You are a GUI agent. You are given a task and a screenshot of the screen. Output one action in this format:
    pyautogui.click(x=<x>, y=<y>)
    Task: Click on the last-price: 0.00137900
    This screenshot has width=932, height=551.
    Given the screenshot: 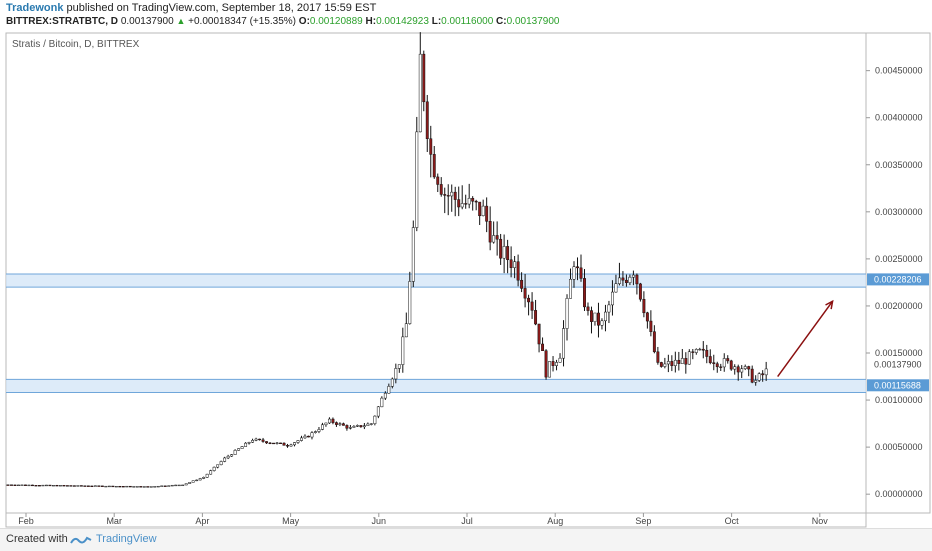 What is the action you would take?
    pyautogui.click(x=147, y=21)
    